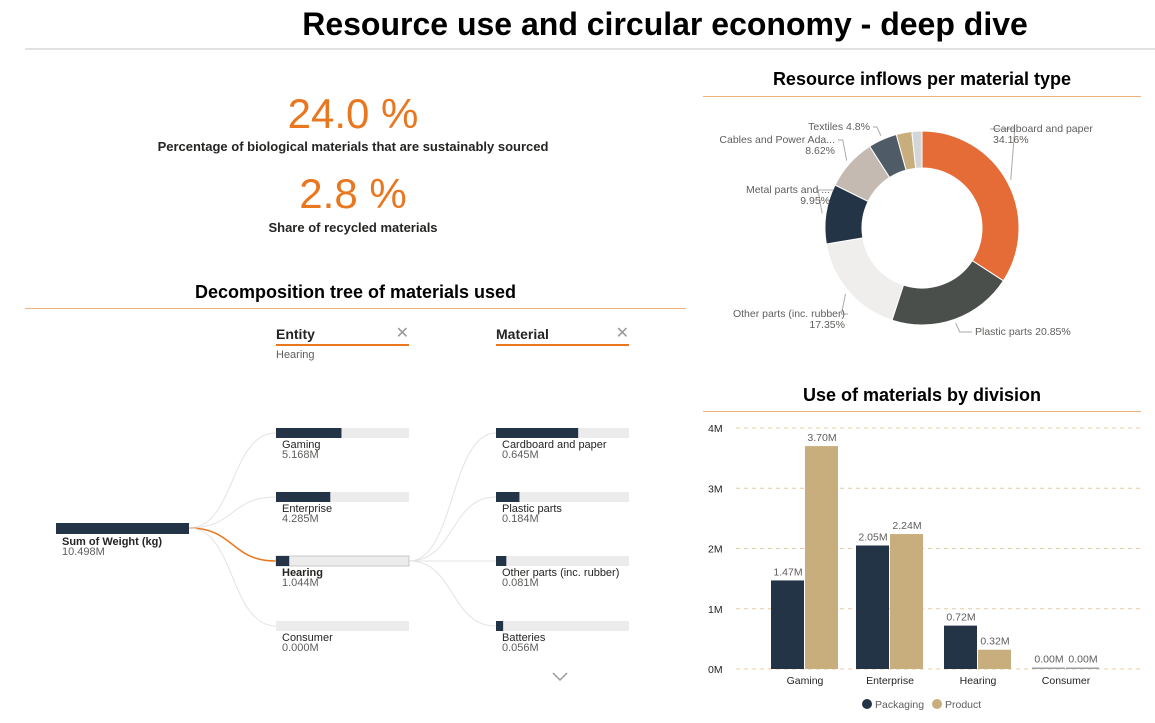 The image size is (1155, 723). Describe the element at coordinates (342, 336) in the screenshot. I see `entity-header-label: Entity` at that location.